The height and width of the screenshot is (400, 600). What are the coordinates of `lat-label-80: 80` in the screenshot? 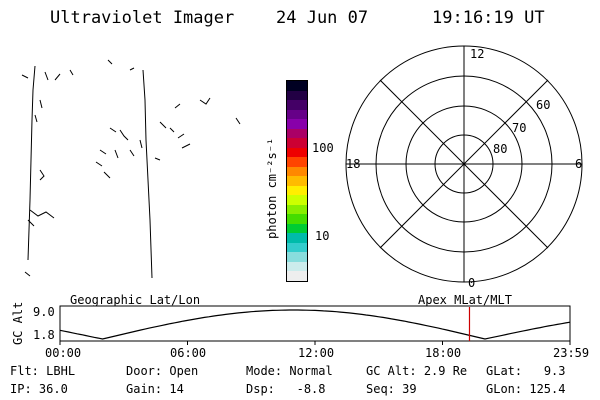 It's located at (500, 149).